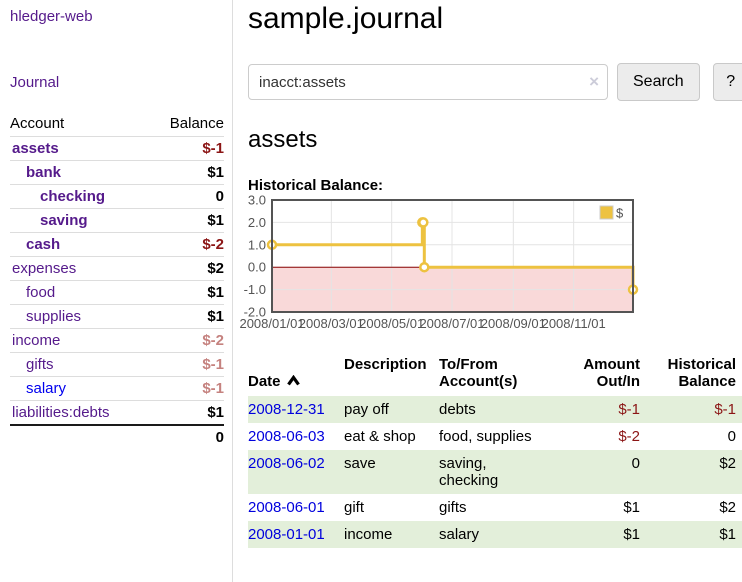 The width and height of the screenshot is (742, 582). I want to click on transaction-date-link: 2008-06-02, so click(286, 463).